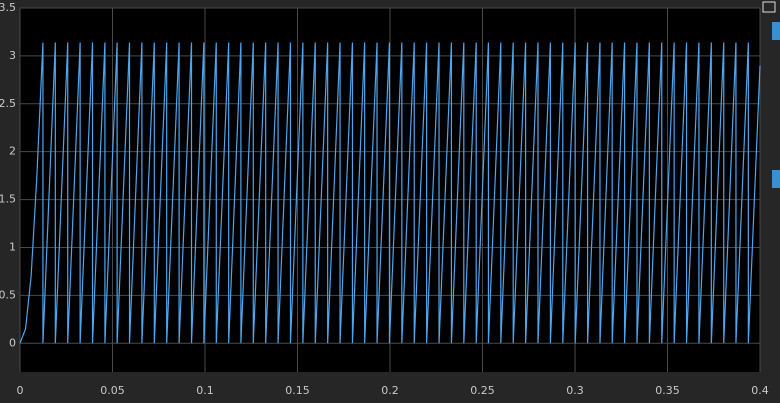  I want to click on y-tick-label: 0.5, so click(8, 294).